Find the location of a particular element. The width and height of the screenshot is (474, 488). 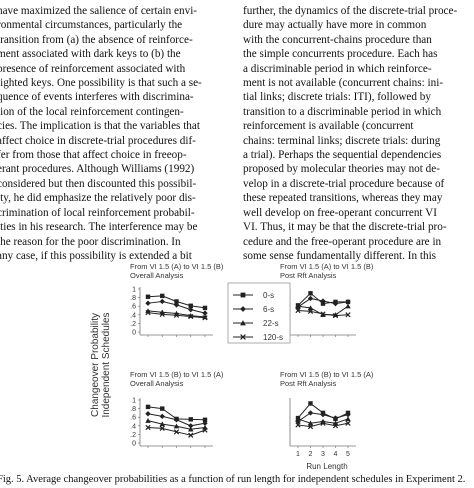

text-line: dure may actually have more in common is located at coordinates (335, 25).